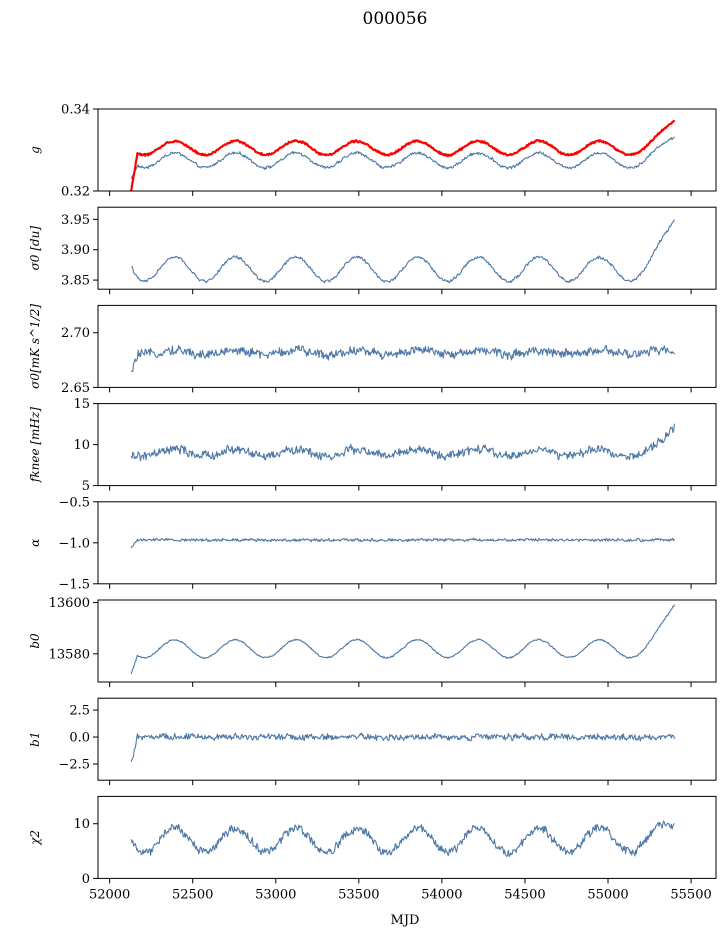 Image resolution: width=725 pixels, height=936 pixels. I want to click on y-axis-label: b0, so click(35, 641).